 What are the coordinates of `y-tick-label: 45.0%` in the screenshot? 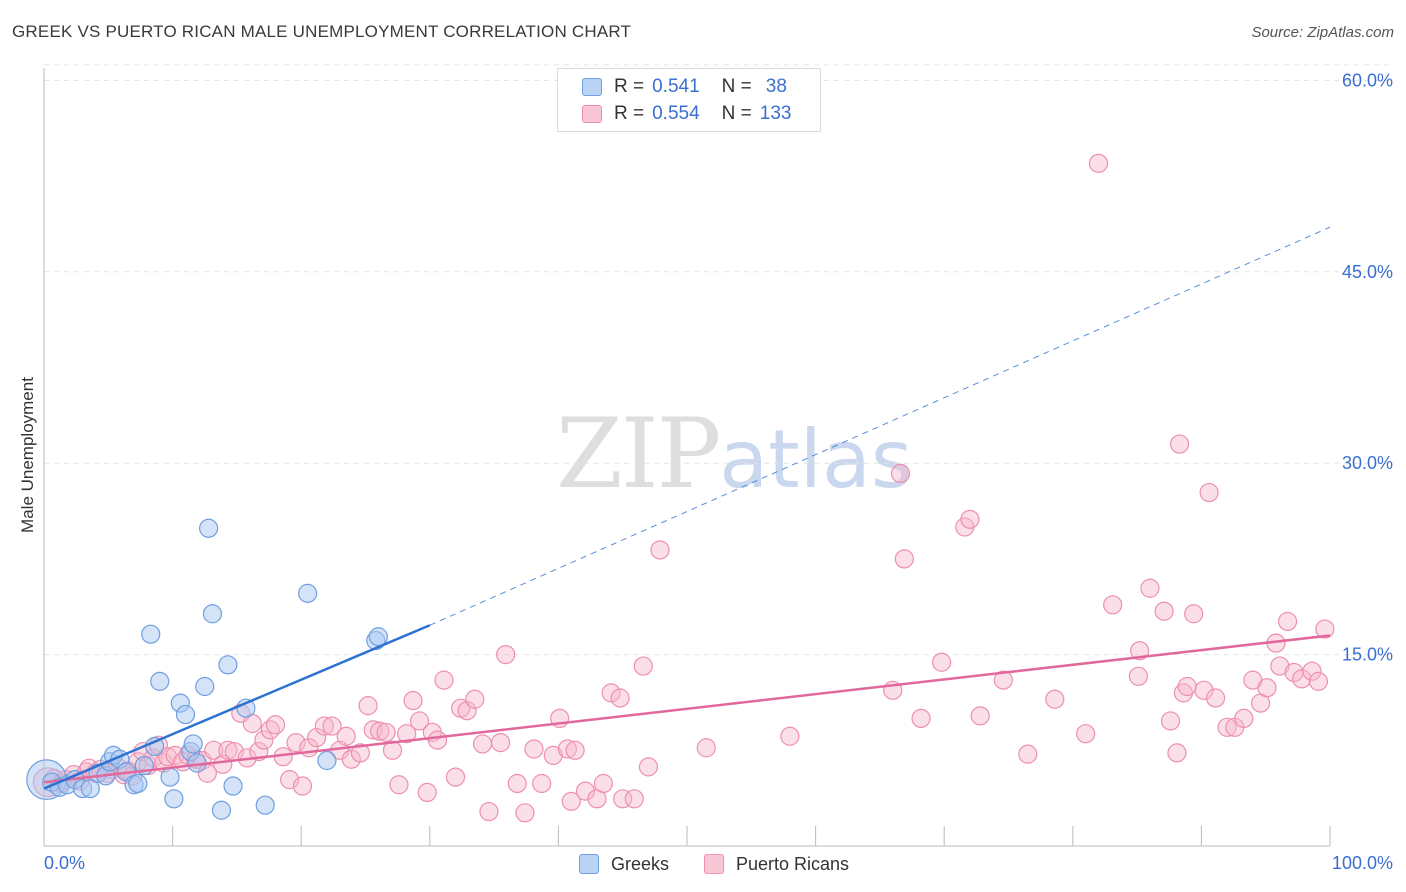 It's located at (1367, 272).